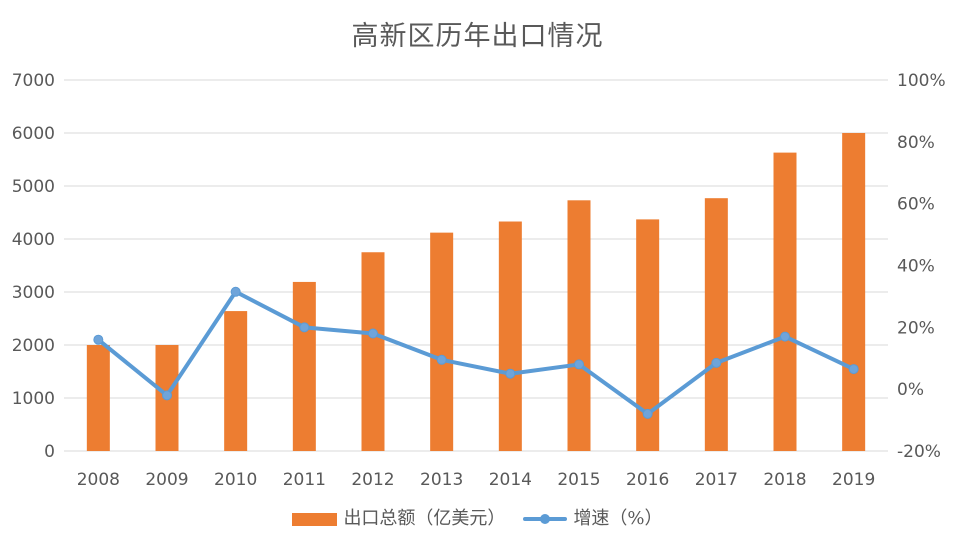 The height and width of the screenshot is (552, 955). I want to click on line-marker-2015, so click(579, 364).